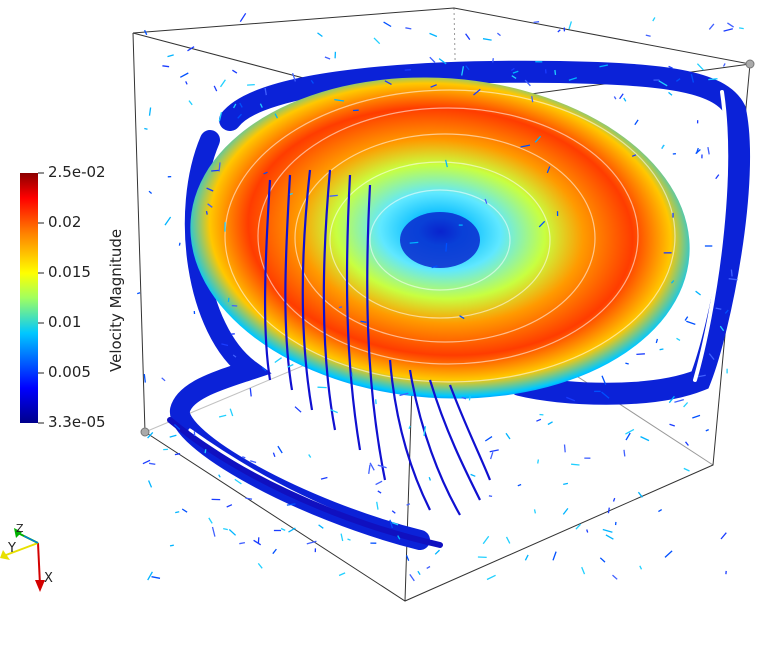  I want to click on scalar-bar-tick-min: 3.3e-05, so click(77, 422).